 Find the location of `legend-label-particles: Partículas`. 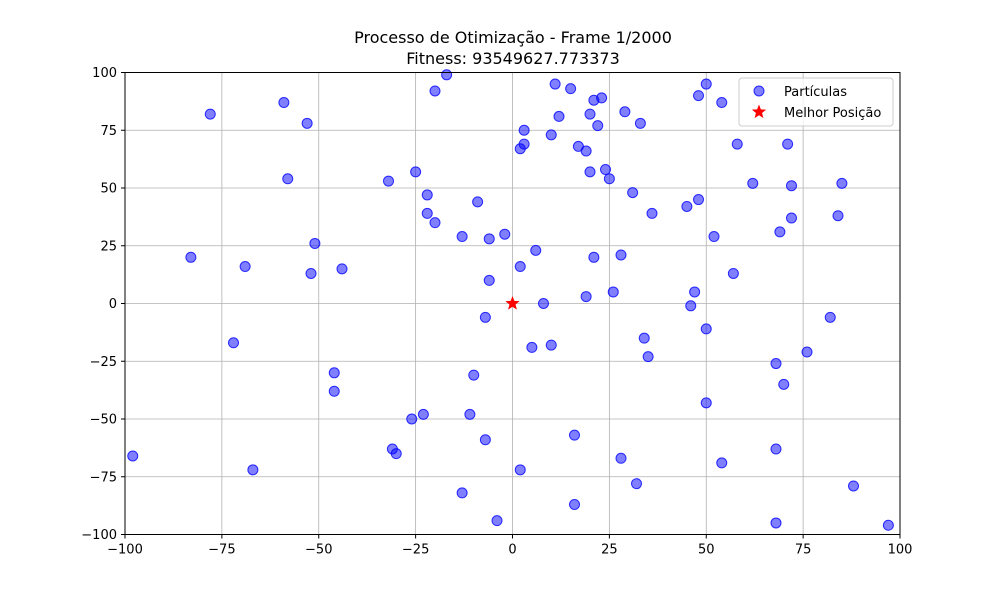

legend-label-particles: Partículas is located at coordinates (815, 92).